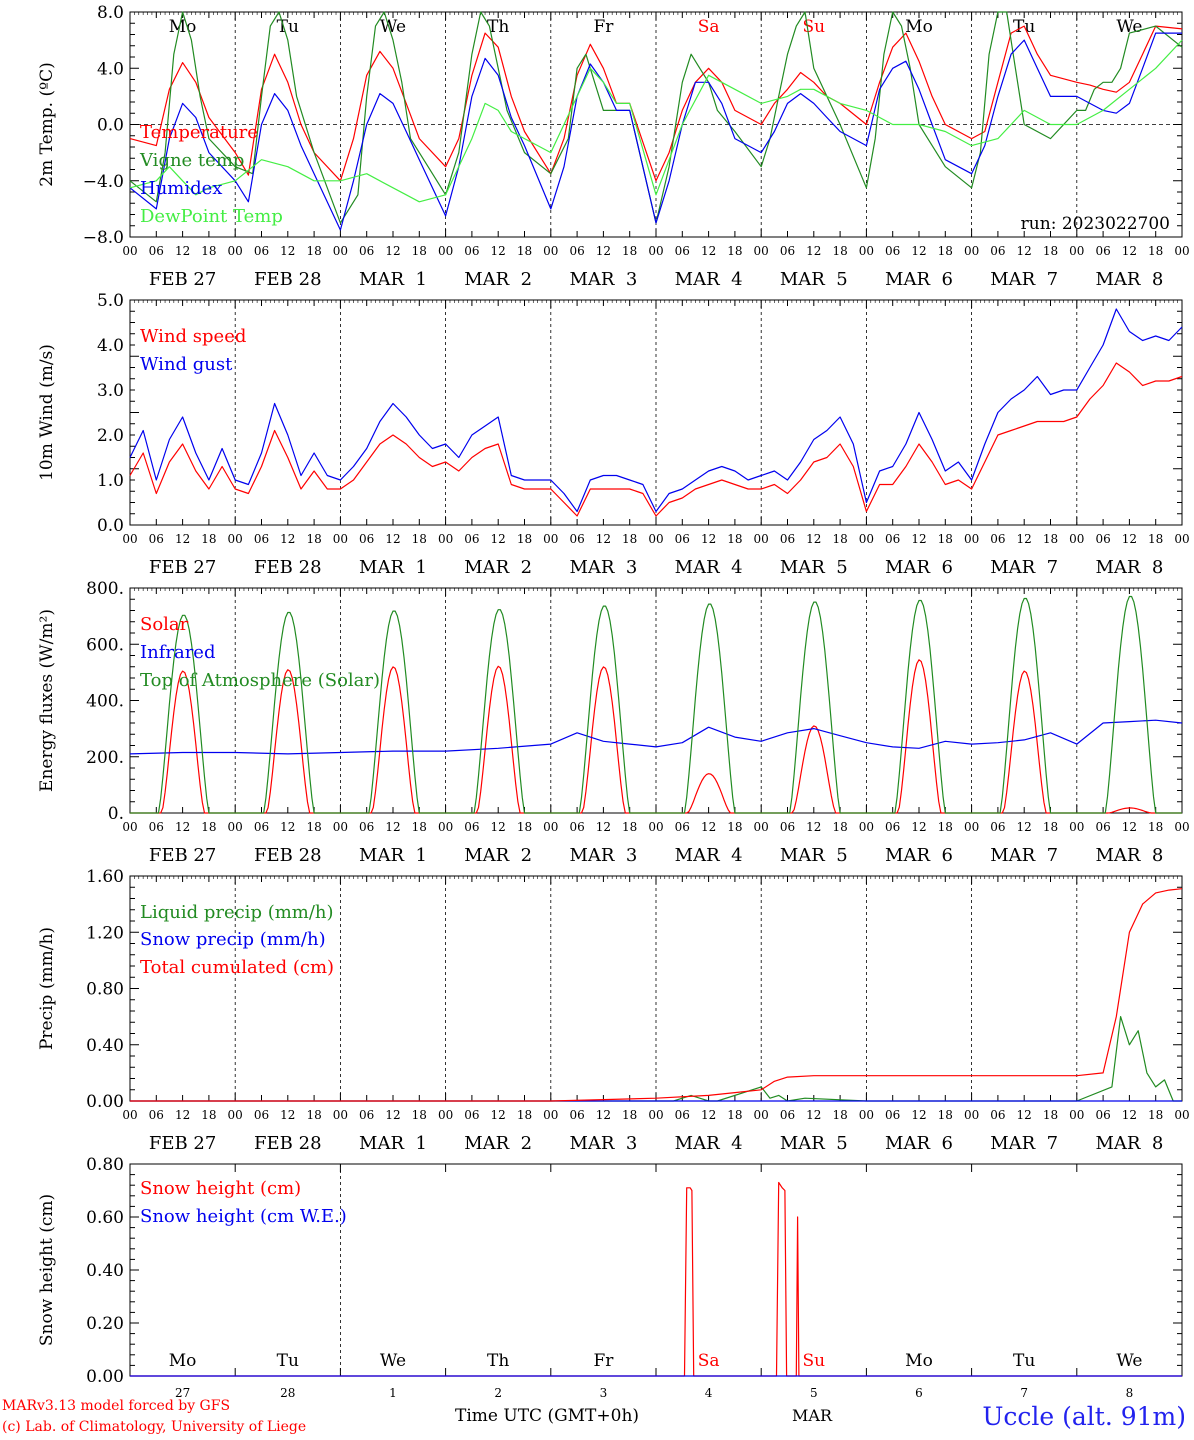 The image size is (1194, 1440). Describe the element at coordinates (287, 1143) in the screenshot. I see `date-label: FEB 28` at that location.